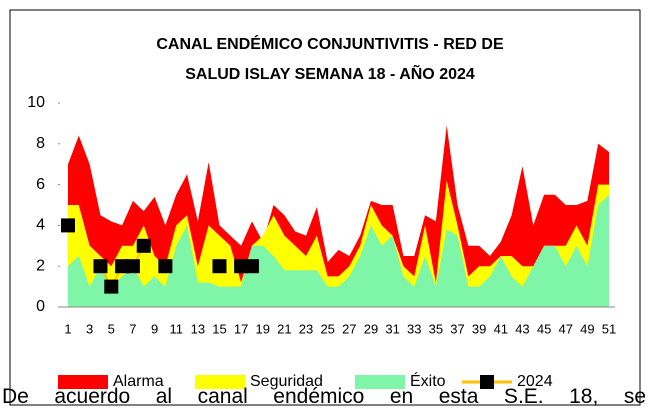 This screenshot has height=413, width=649. Describe the element at coordinates (535, 381) in the screenshot. I see `legend-label: 2024` at that location.